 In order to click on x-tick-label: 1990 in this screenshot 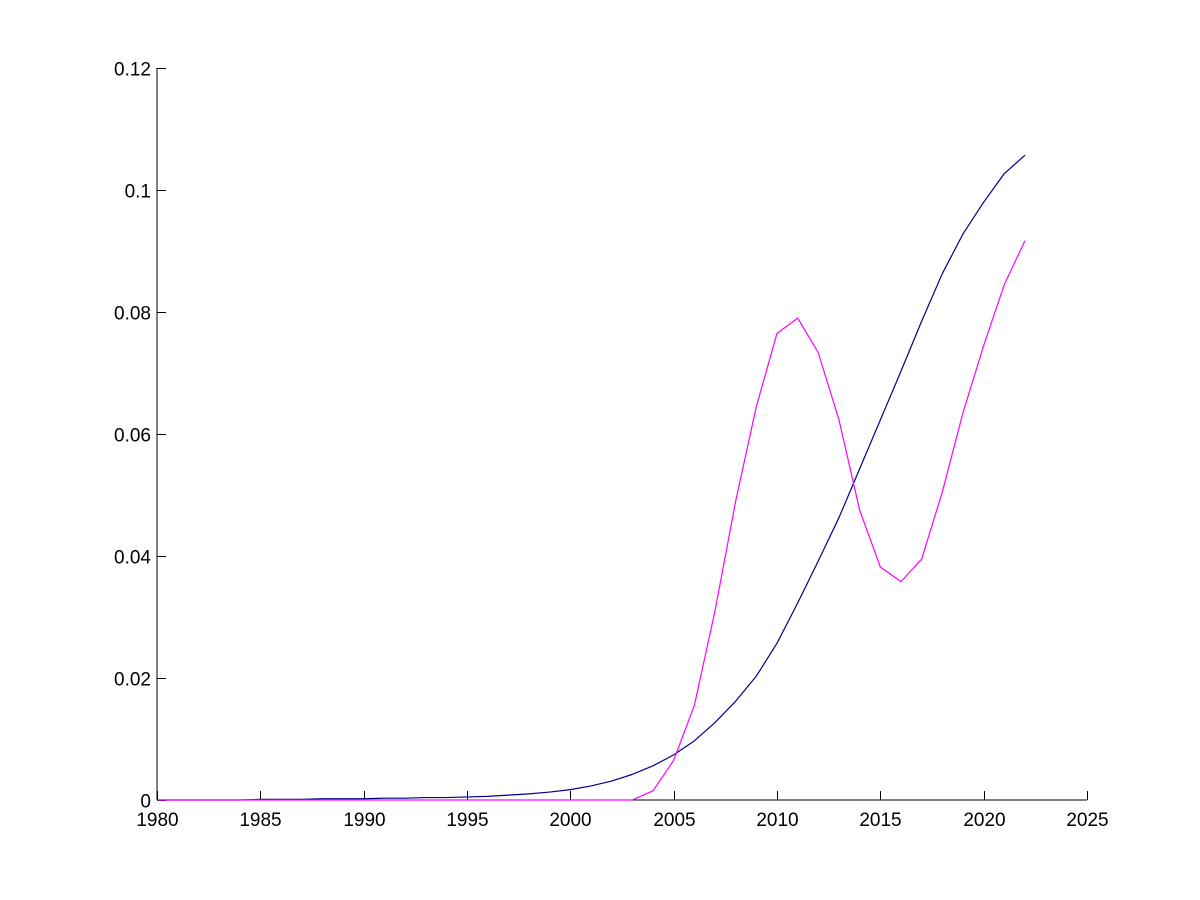, I will do `click(364, 820)`.